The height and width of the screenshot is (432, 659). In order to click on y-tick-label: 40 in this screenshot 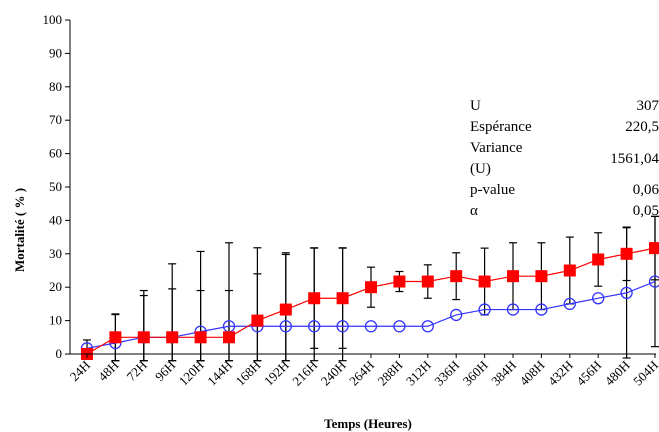, I will do `click(55, 219)`.